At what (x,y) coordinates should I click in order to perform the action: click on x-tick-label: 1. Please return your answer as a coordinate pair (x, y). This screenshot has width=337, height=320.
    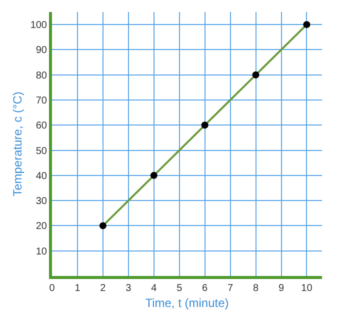
    Looking at the image, I should click on (77, 288).